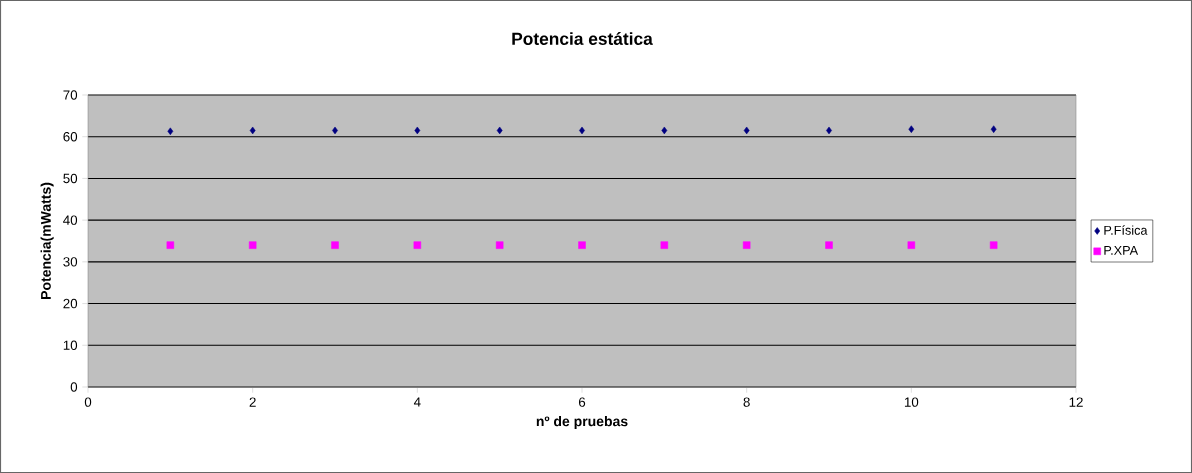  What do you see at coordinates (70, 262) in the screenshot?
I see `y-tick-label: 30` at bounding box center [70, 262].